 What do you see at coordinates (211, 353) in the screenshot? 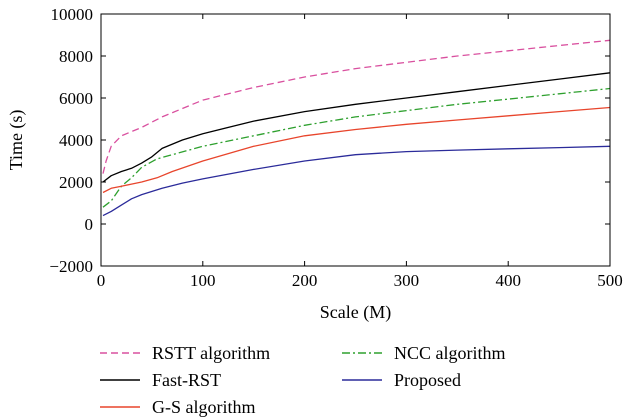
I see `legend-label: RSTT algorithm` at bounding box center [211, 353].